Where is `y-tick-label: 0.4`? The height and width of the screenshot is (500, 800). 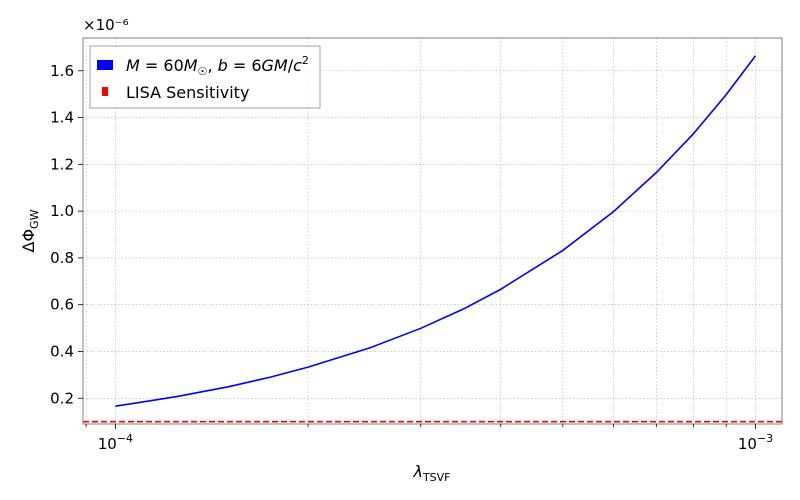 y-tick-label: 0.4 is located at coordinates (62, 351).